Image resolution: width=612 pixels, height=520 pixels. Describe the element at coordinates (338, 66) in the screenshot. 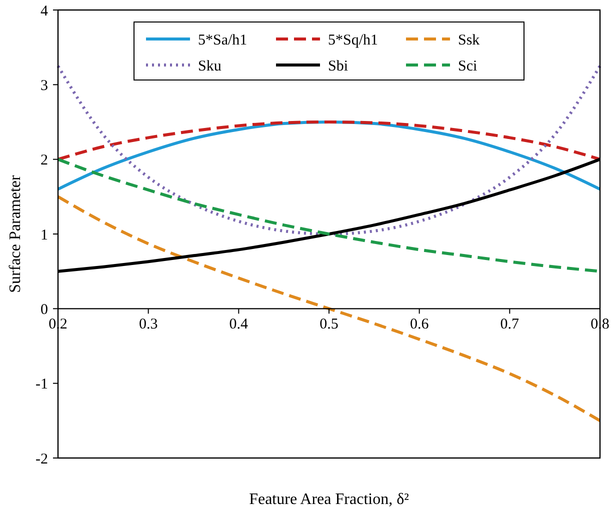

I see `legend-label: Sbi` at that location.